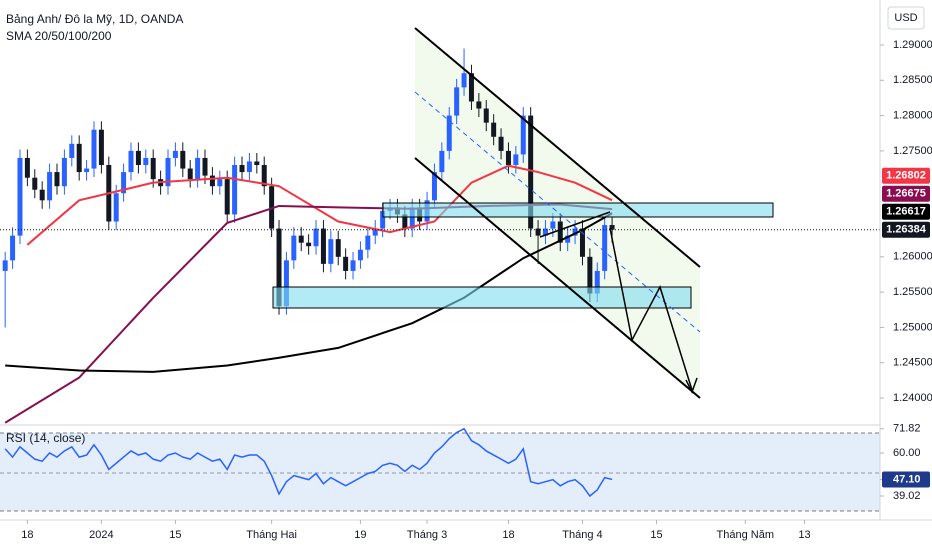 Image resolution: width=932 pixels, height=550 pixels. I want to click on channel-upper, so click(557, 147).